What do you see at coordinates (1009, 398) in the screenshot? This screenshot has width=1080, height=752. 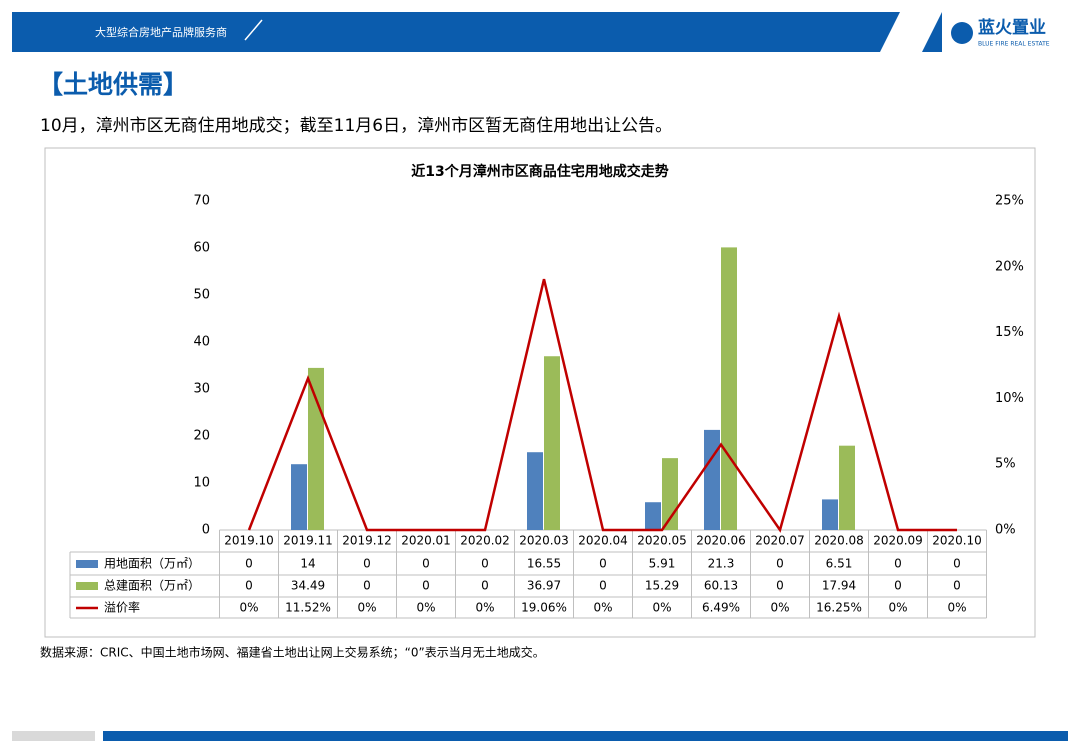 I see `y2-tick-label: 10%` at bounding box center [1009, 398].